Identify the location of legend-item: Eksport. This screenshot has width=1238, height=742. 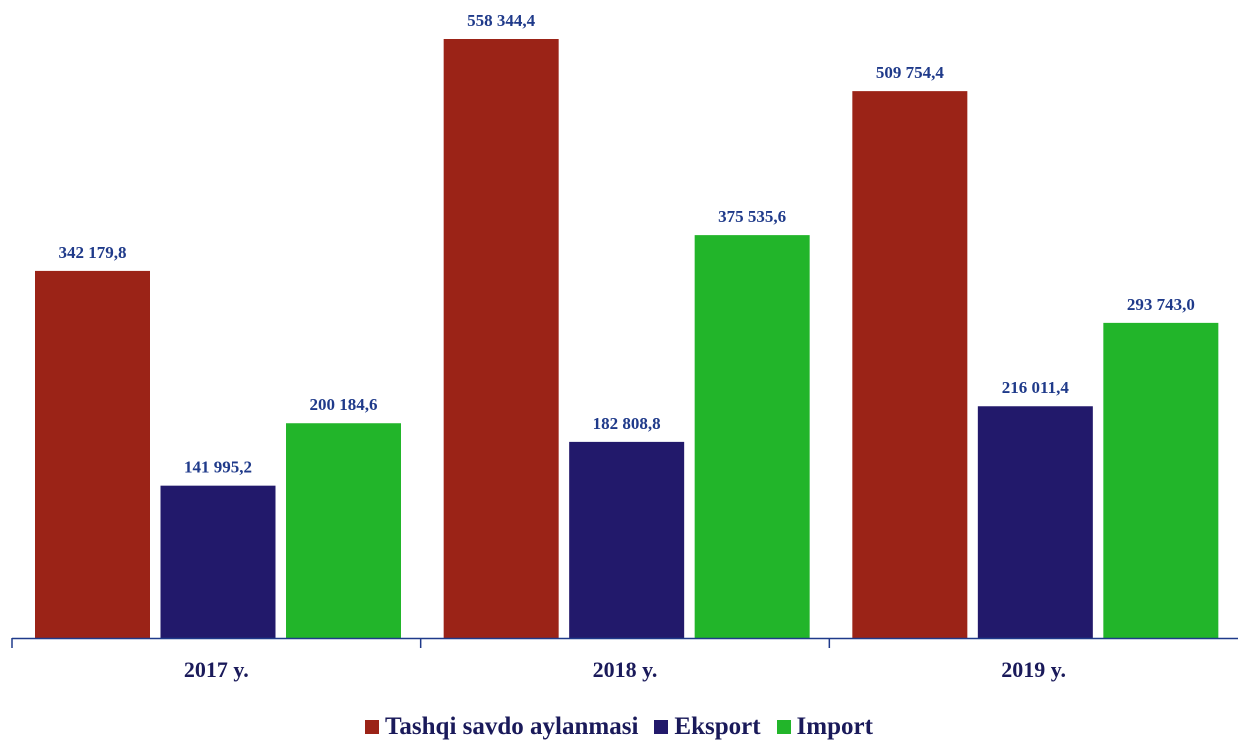
(707, 727).